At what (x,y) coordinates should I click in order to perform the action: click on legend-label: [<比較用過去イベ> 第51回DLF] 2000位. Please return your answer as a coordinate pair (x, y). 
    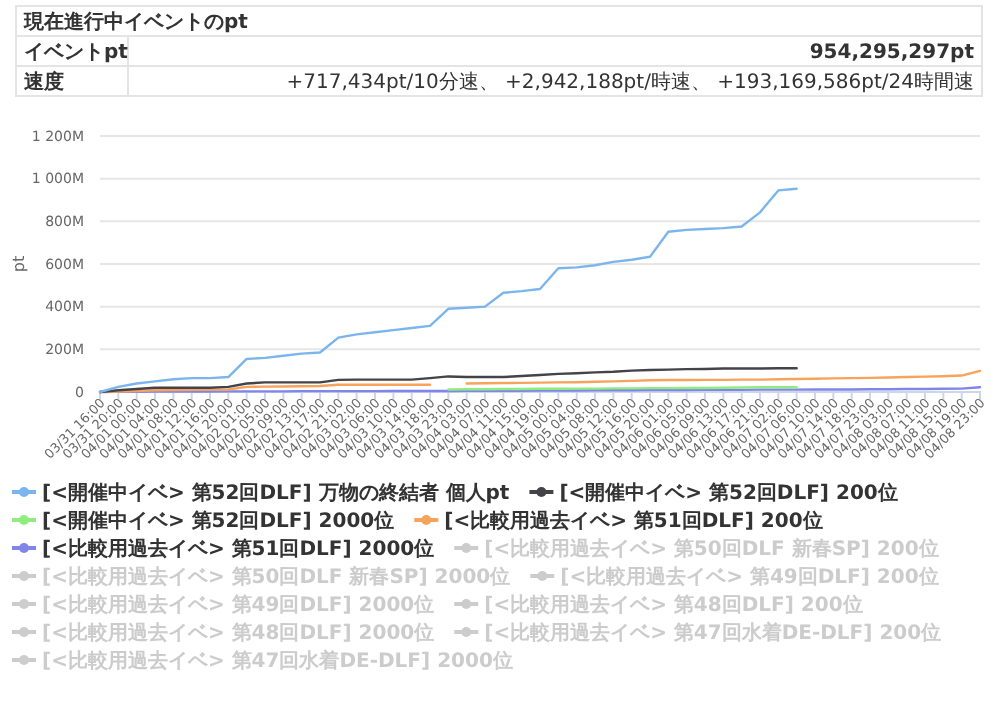
    Looking at the image, I should click on (238, 549).